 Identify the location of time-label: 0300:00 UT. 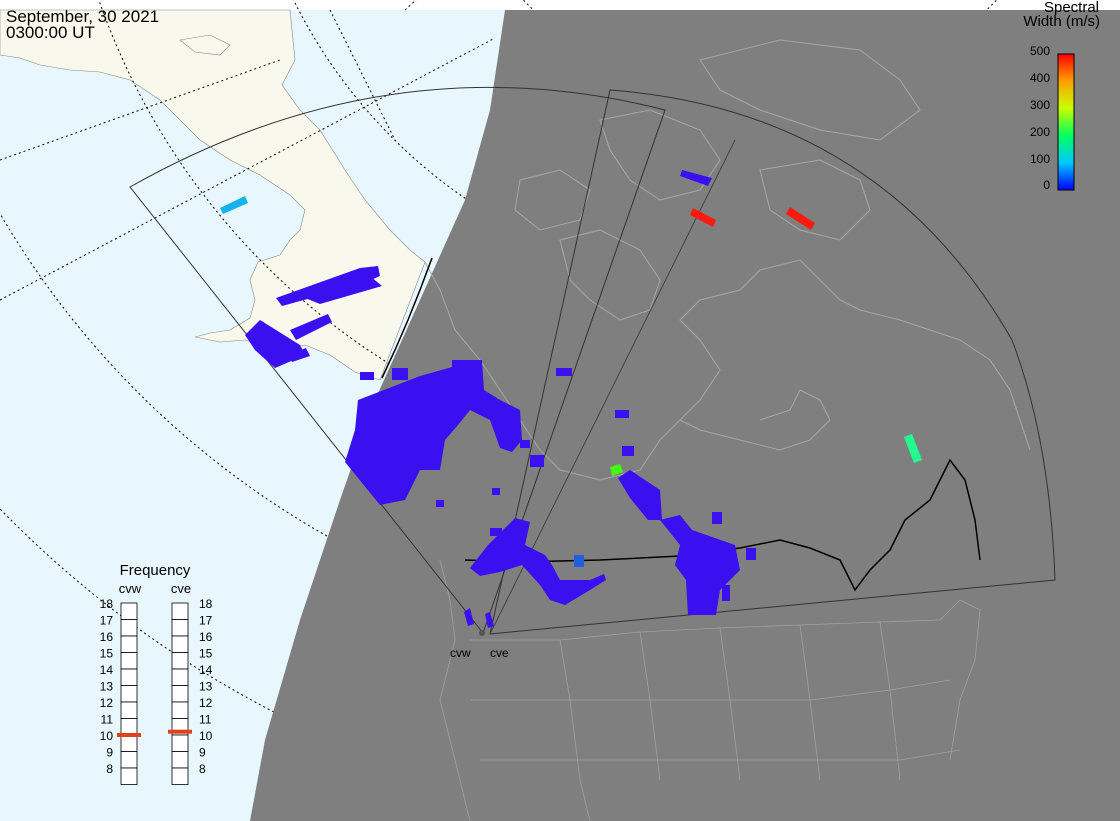
(50, 32).